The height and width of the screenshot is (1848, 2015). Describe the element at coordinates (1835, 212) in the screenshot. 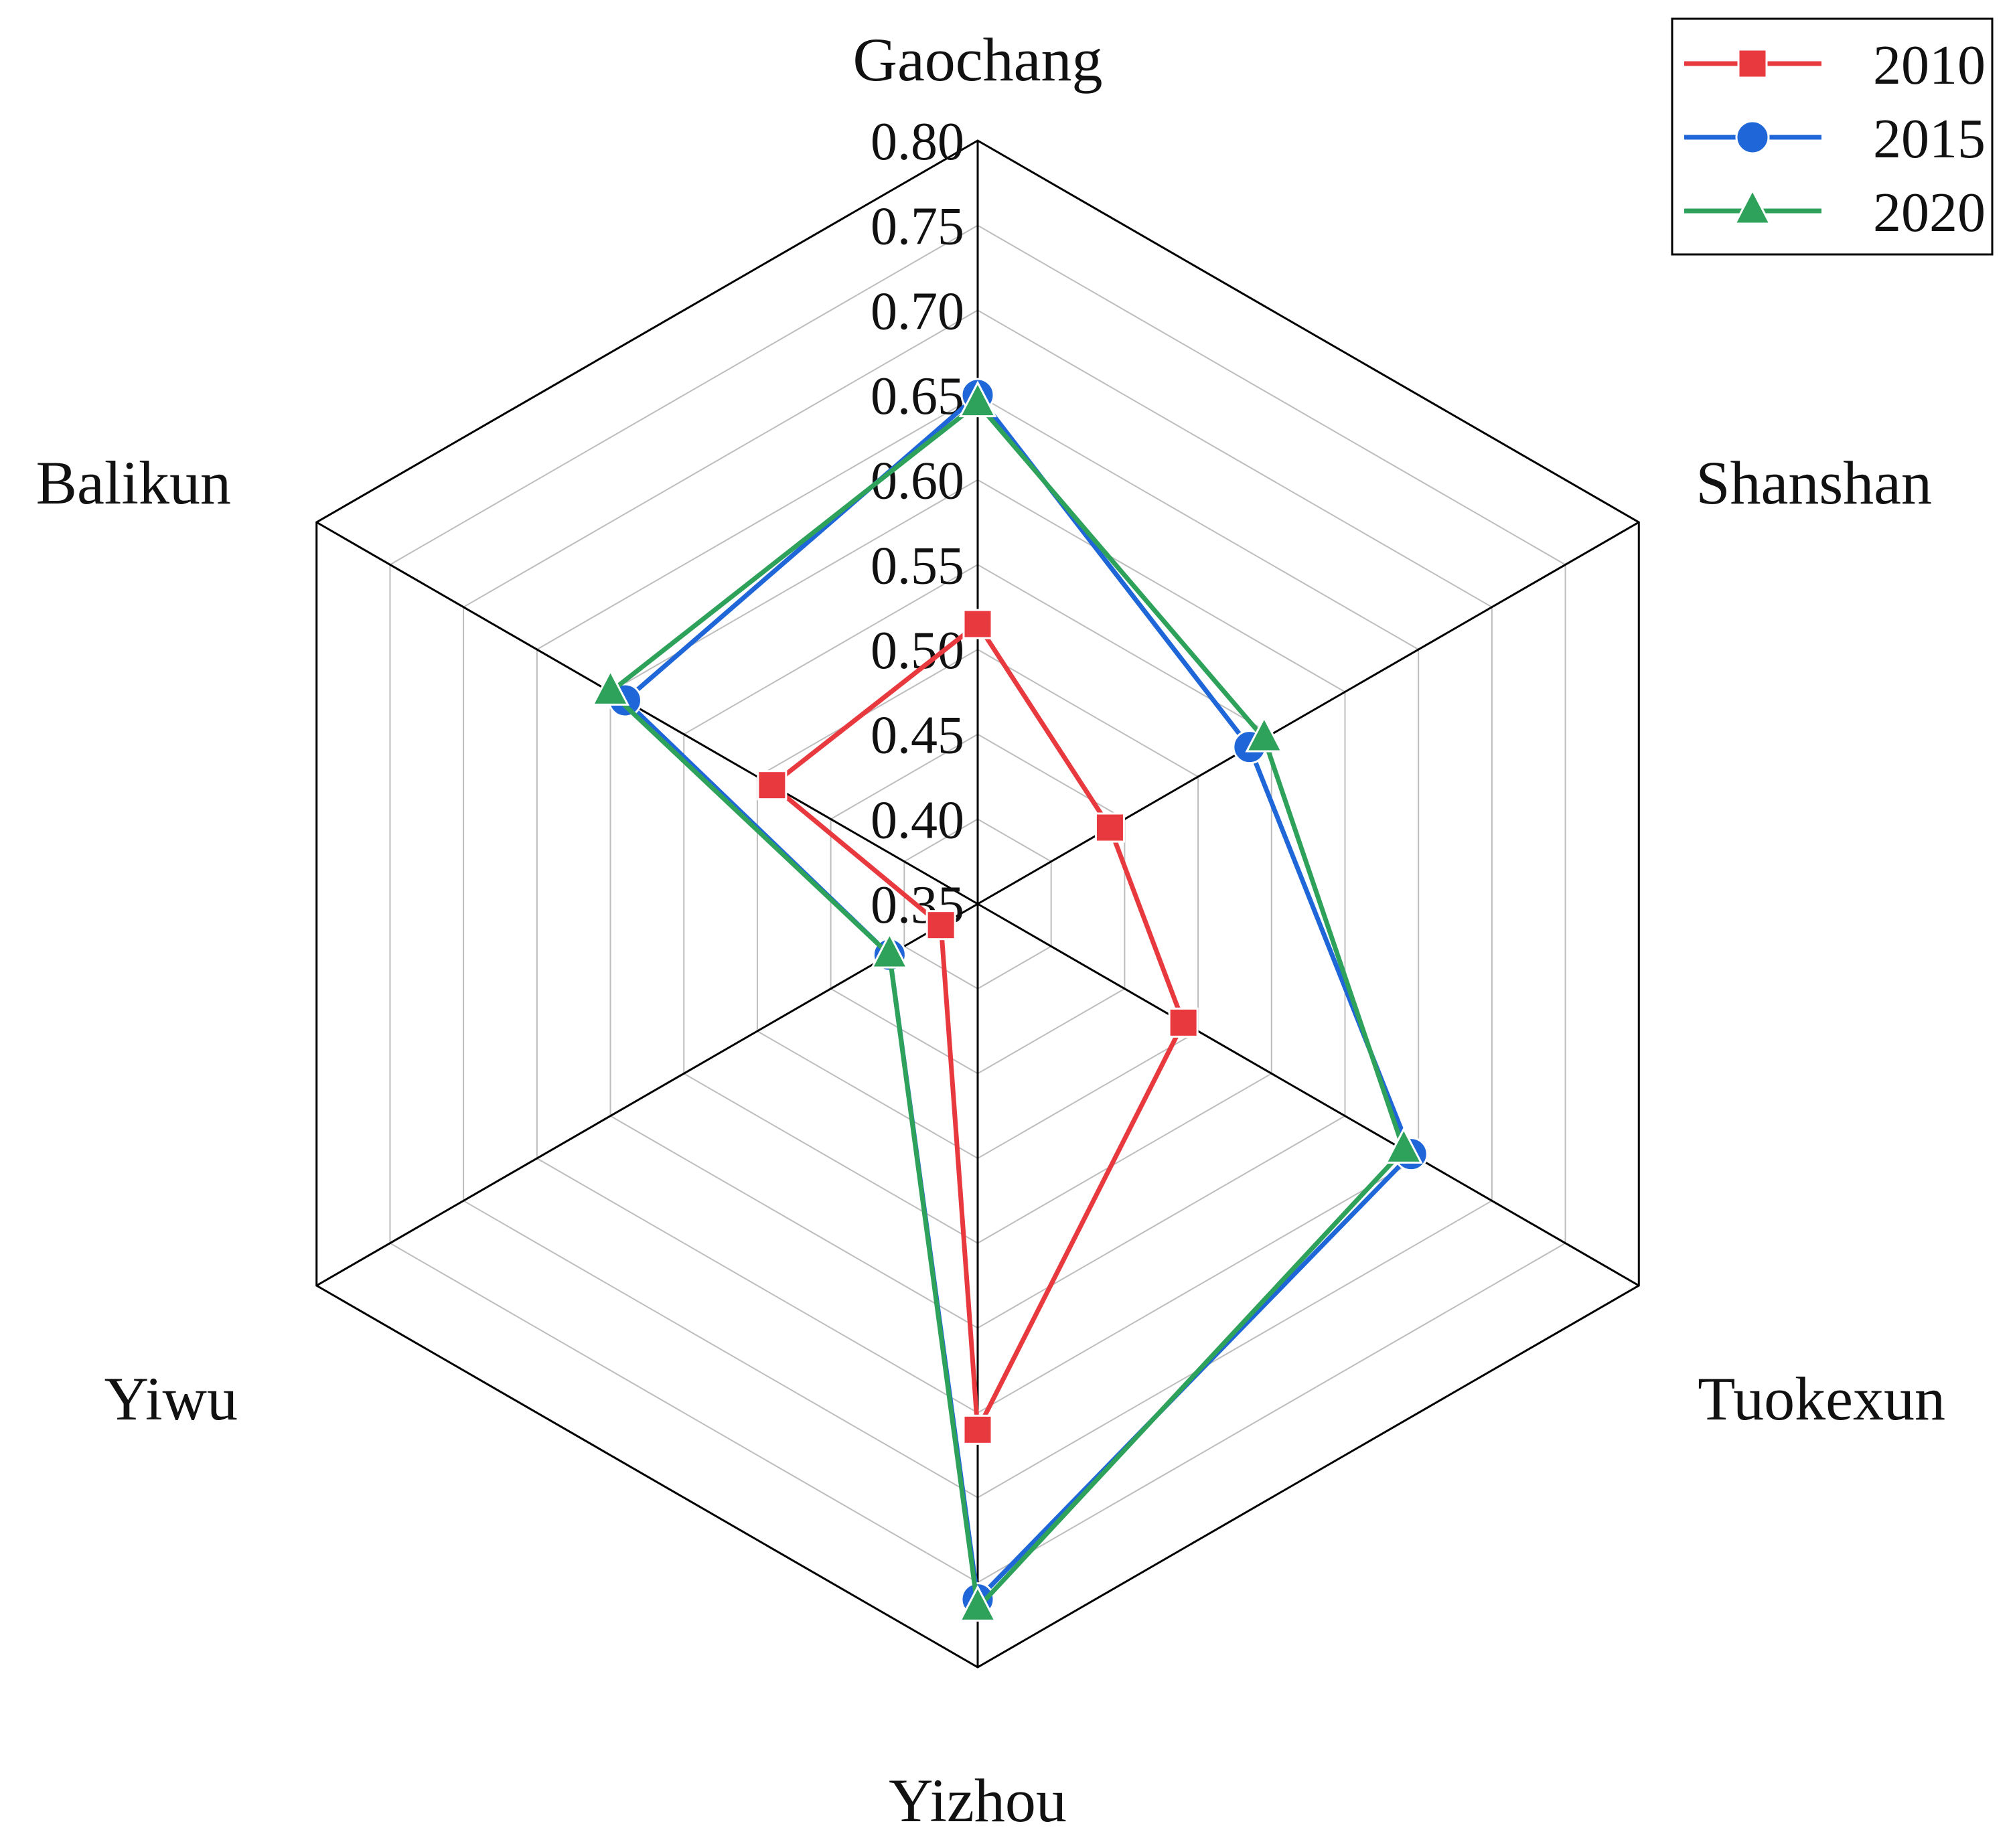

I see `legend-item-2020: 2020` at that location.